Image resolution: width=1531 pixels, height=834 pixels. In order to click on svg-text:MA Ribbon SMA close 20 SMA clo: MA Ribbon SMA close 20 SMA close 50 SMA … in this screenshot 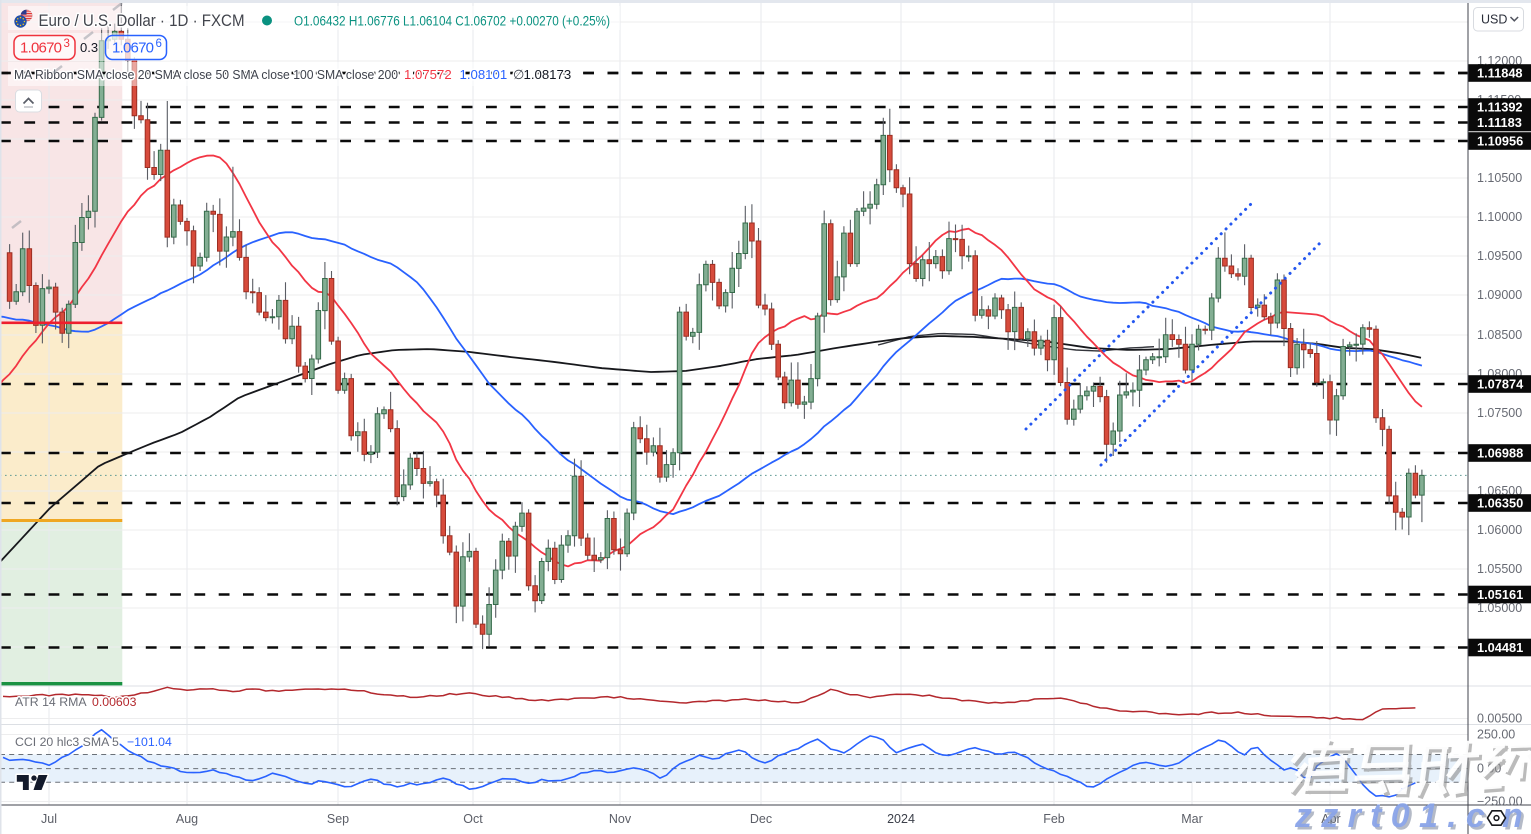, I will do `click(206, 74)`.